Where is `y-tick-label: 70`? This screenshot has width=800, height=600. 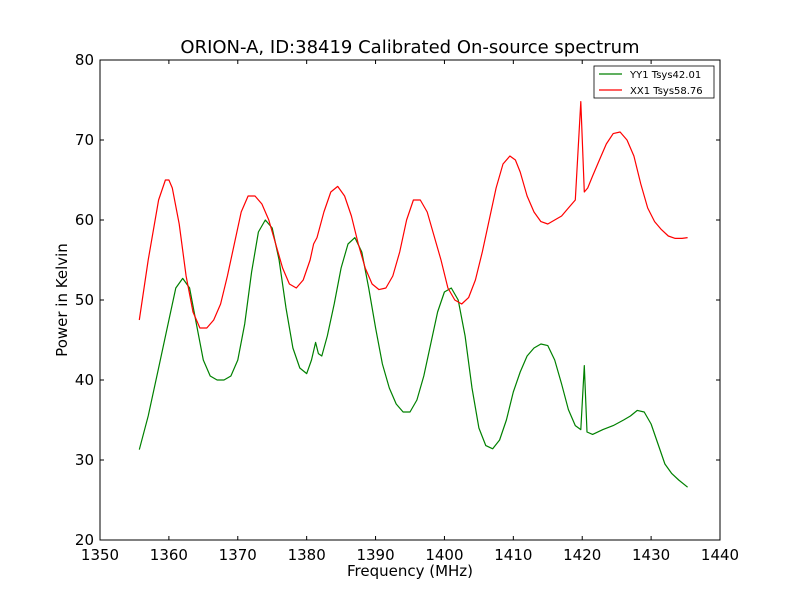
y-tick-label: 70 is located at coordinates (84, 140).